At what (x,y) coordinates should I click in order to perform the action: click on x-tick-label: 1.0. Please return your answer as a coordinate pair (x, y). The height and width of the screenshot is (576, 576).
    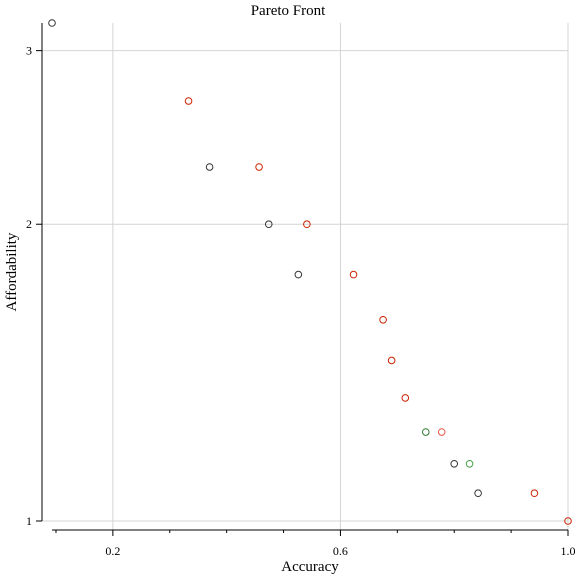
    Looking at the image, I should click on (568, 551).